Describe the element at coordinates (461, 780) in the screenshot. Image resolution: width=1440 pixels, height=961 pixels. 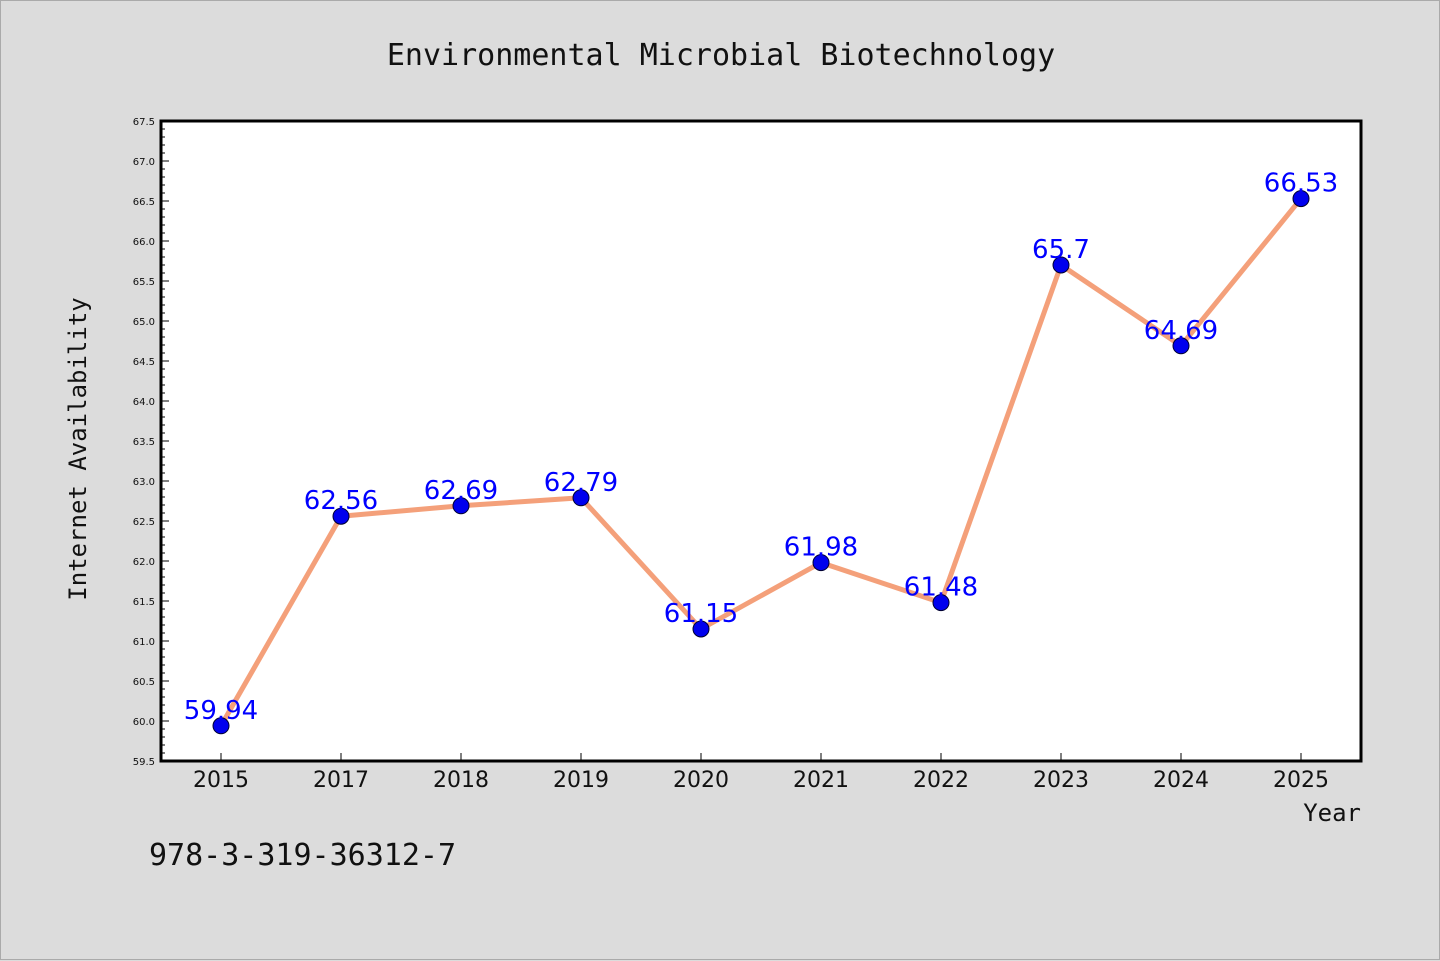
I see `x-tick-label: 2018` at that location.